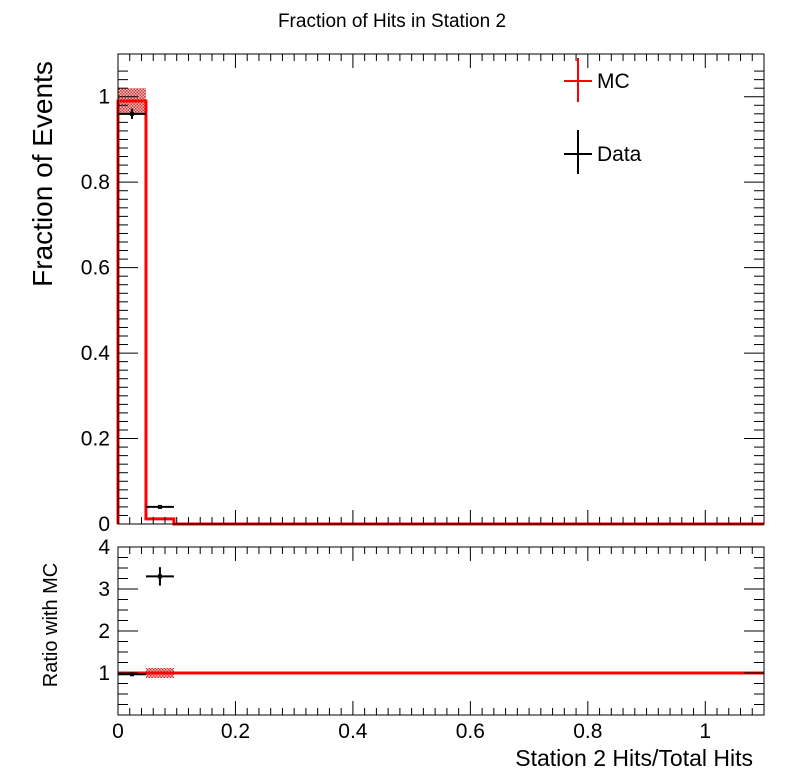  I want to click on ratio-y-tick-labels: 1 2 3 4, so click(104, 610).